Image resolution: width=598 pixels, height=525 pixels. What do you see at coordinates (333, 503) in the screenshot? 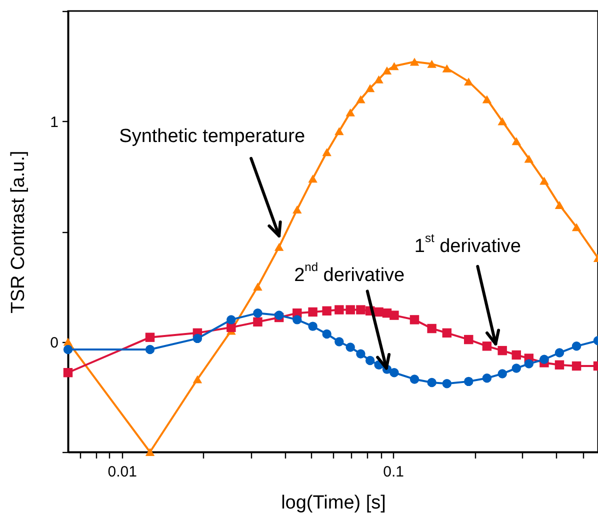
I see `x-axis-title: log(Time) [s]` at bounding box center [333, 503].